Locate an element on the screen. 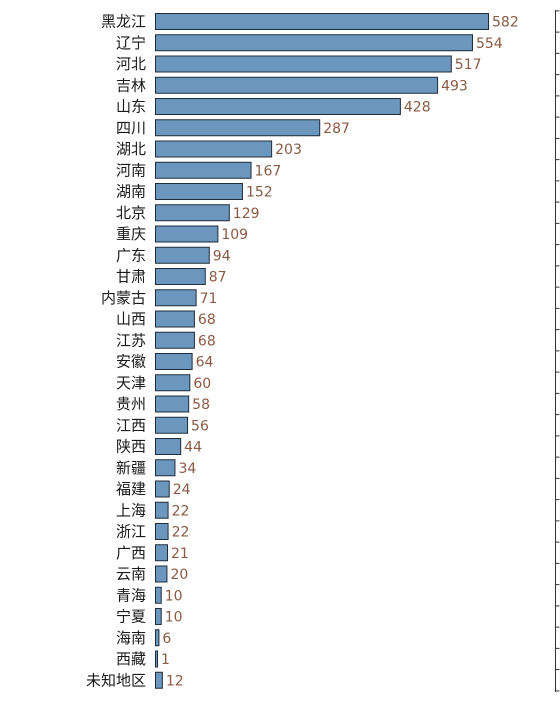  category-label: 广西 is located at coordinates (131, 553).